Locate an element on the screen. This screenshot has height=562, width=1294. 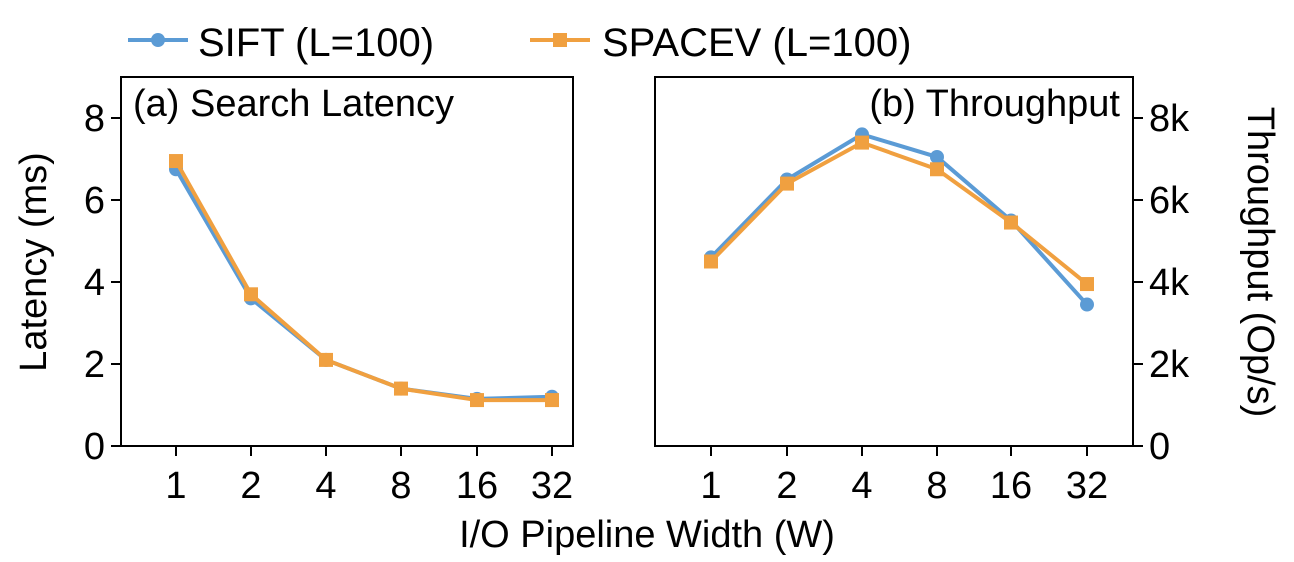
legend-marker-sift is located at coordinates (158, 40).